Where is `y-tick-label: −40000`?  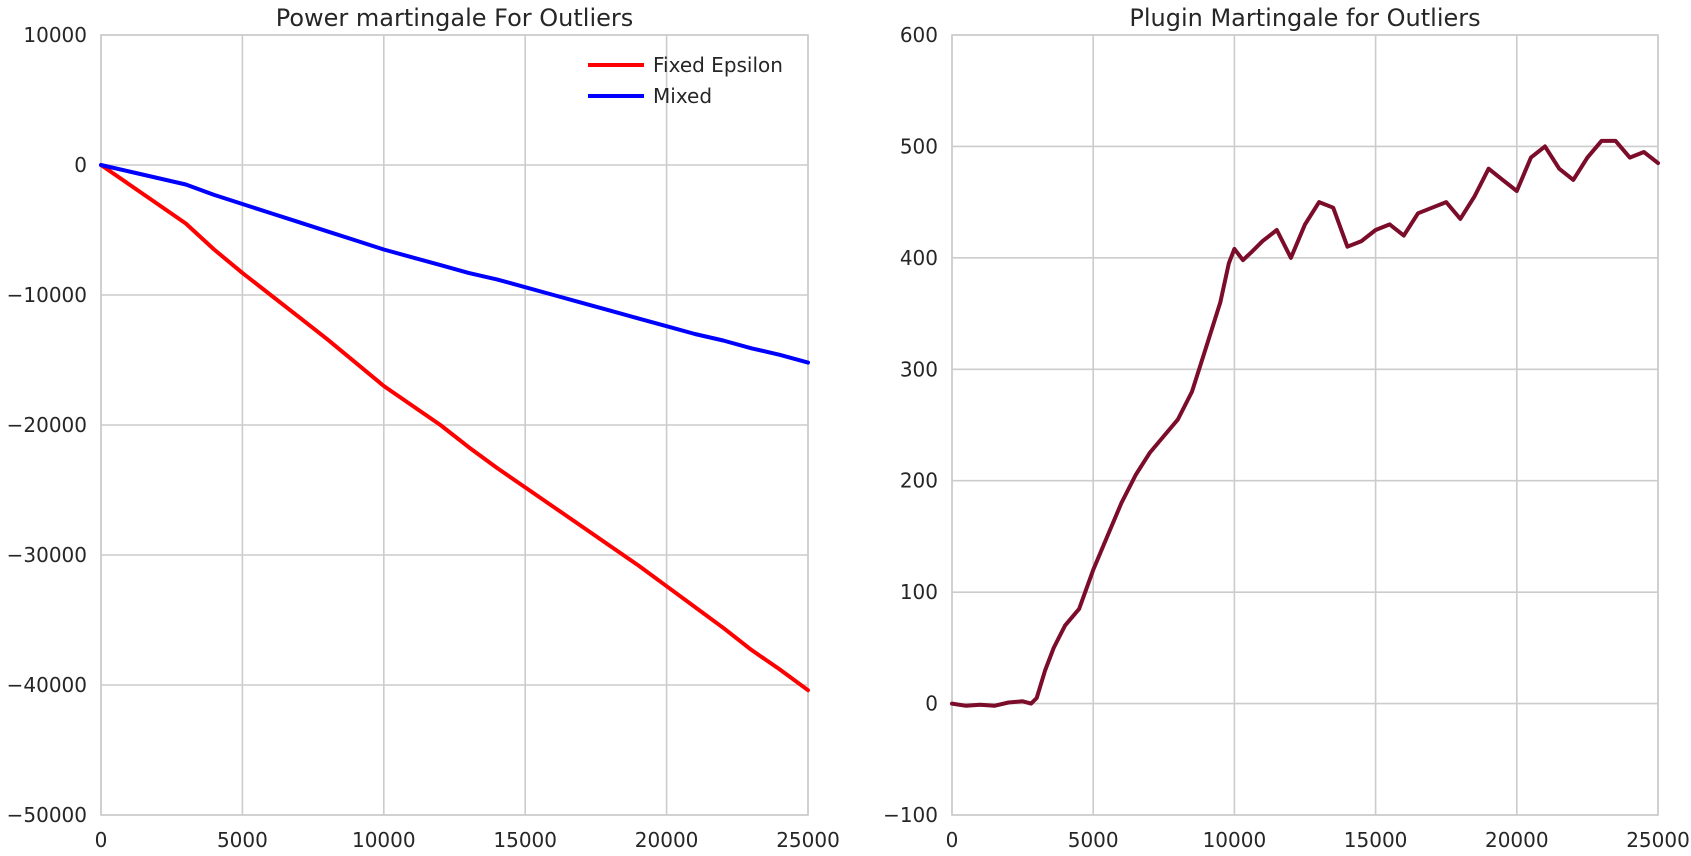
y-tick-label: −40000 is located at coordinates (47, 685).